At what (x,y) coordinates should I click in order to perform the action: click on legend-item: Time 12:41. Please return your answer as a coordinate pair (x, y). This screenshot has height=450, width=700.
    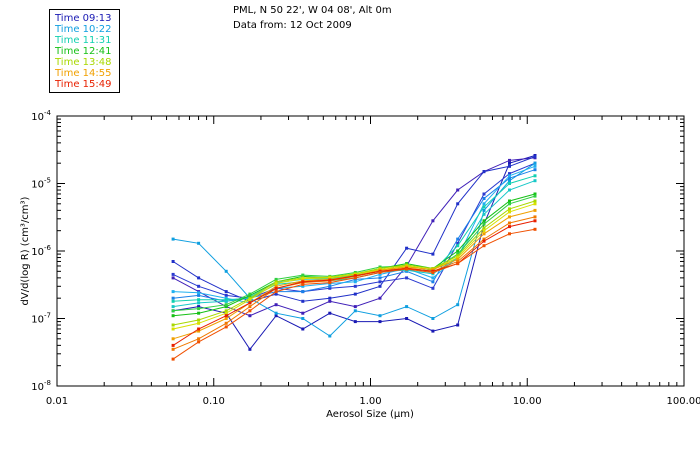
    Looking at the image, I should click on (83, 51).